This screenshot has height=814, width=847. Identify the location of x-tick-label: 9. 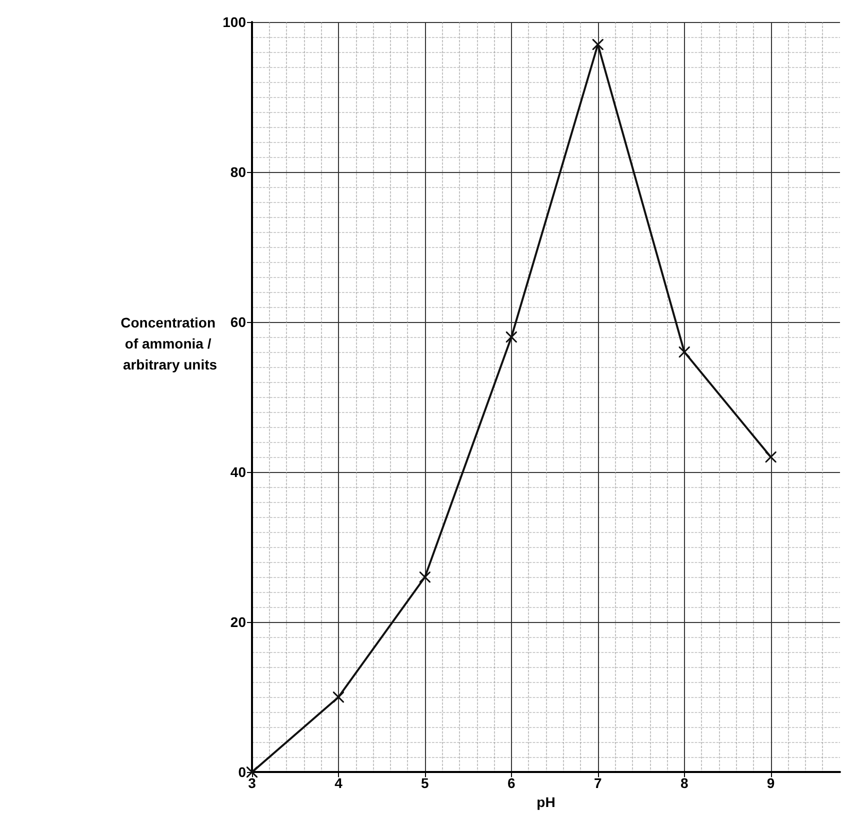
(770, 783).